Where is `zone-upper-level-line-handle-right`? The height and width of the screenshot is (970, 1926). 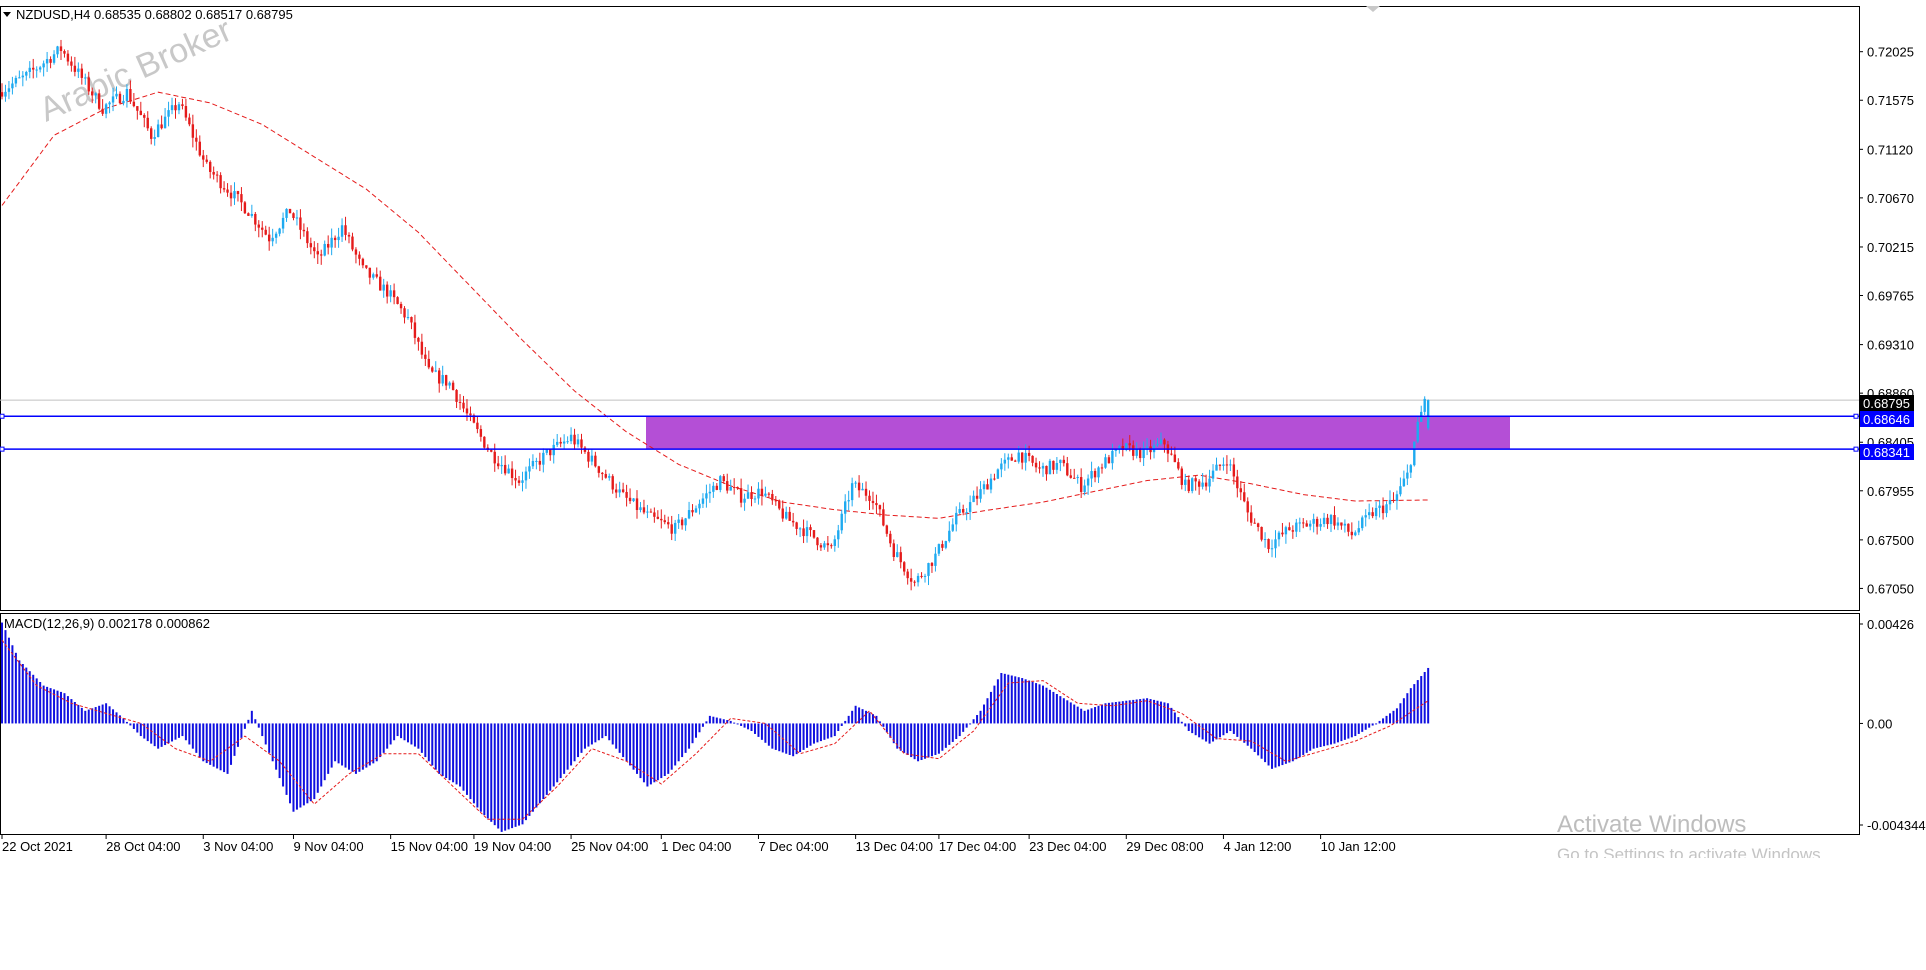 zone-upper-level-line-handle-right is located at coordinates (1856, 416).